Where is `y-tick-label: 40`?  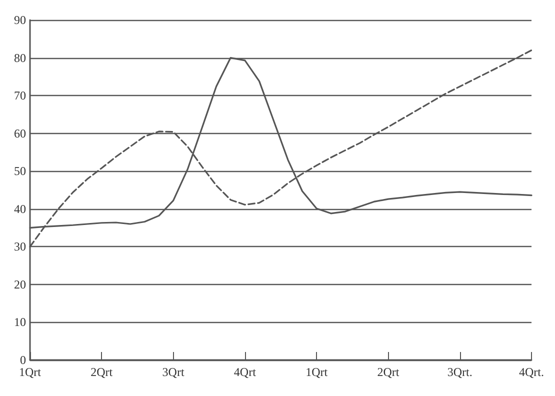
y-tick-label: 40 is located at coordinates (20, 209).